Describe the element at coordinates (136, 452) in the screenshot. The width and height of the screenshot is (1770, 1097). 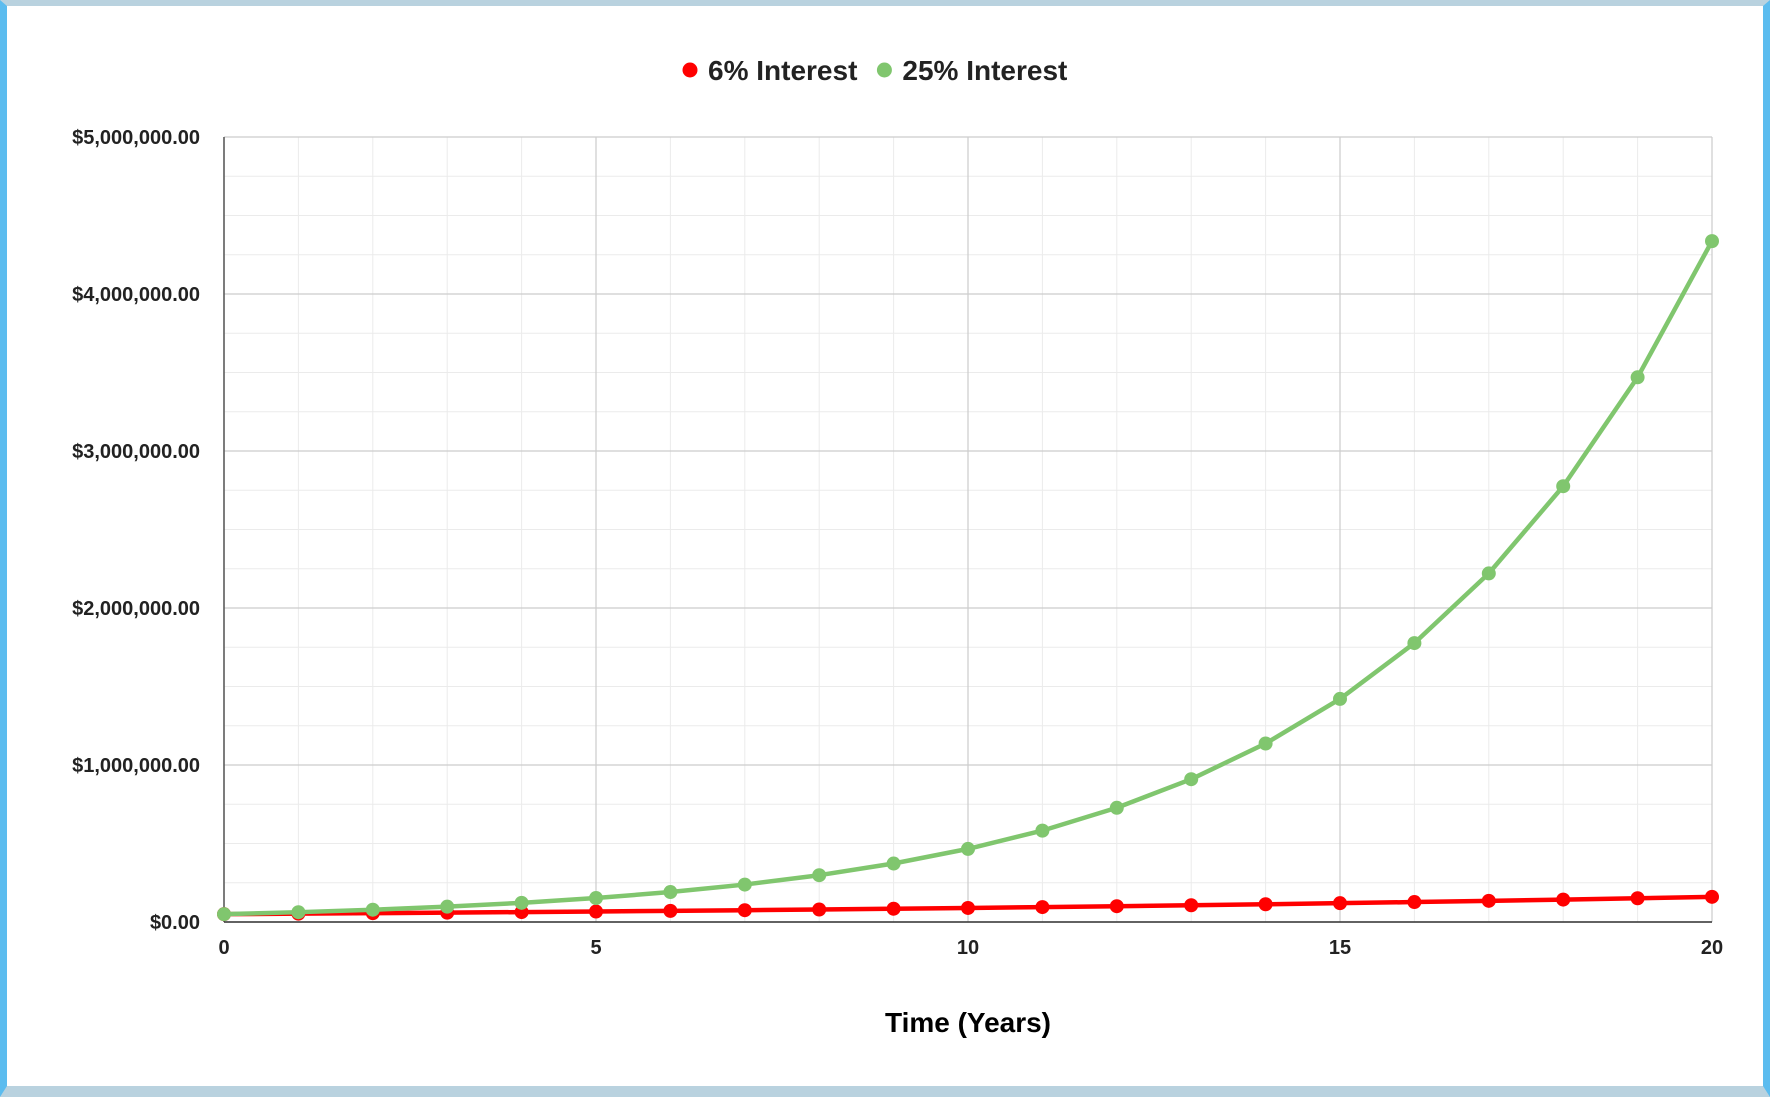
I see `y-tick-label: $3,000,000.00` at that location.